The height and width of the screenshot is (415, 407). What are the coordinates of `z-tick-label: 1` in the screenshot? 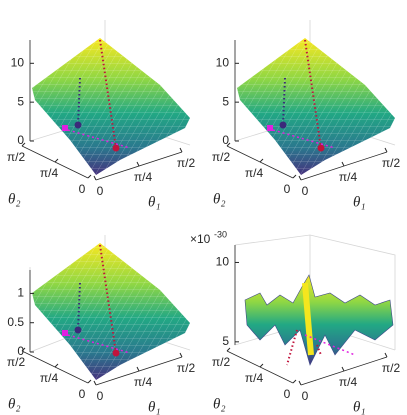 It's located at (20, 293).